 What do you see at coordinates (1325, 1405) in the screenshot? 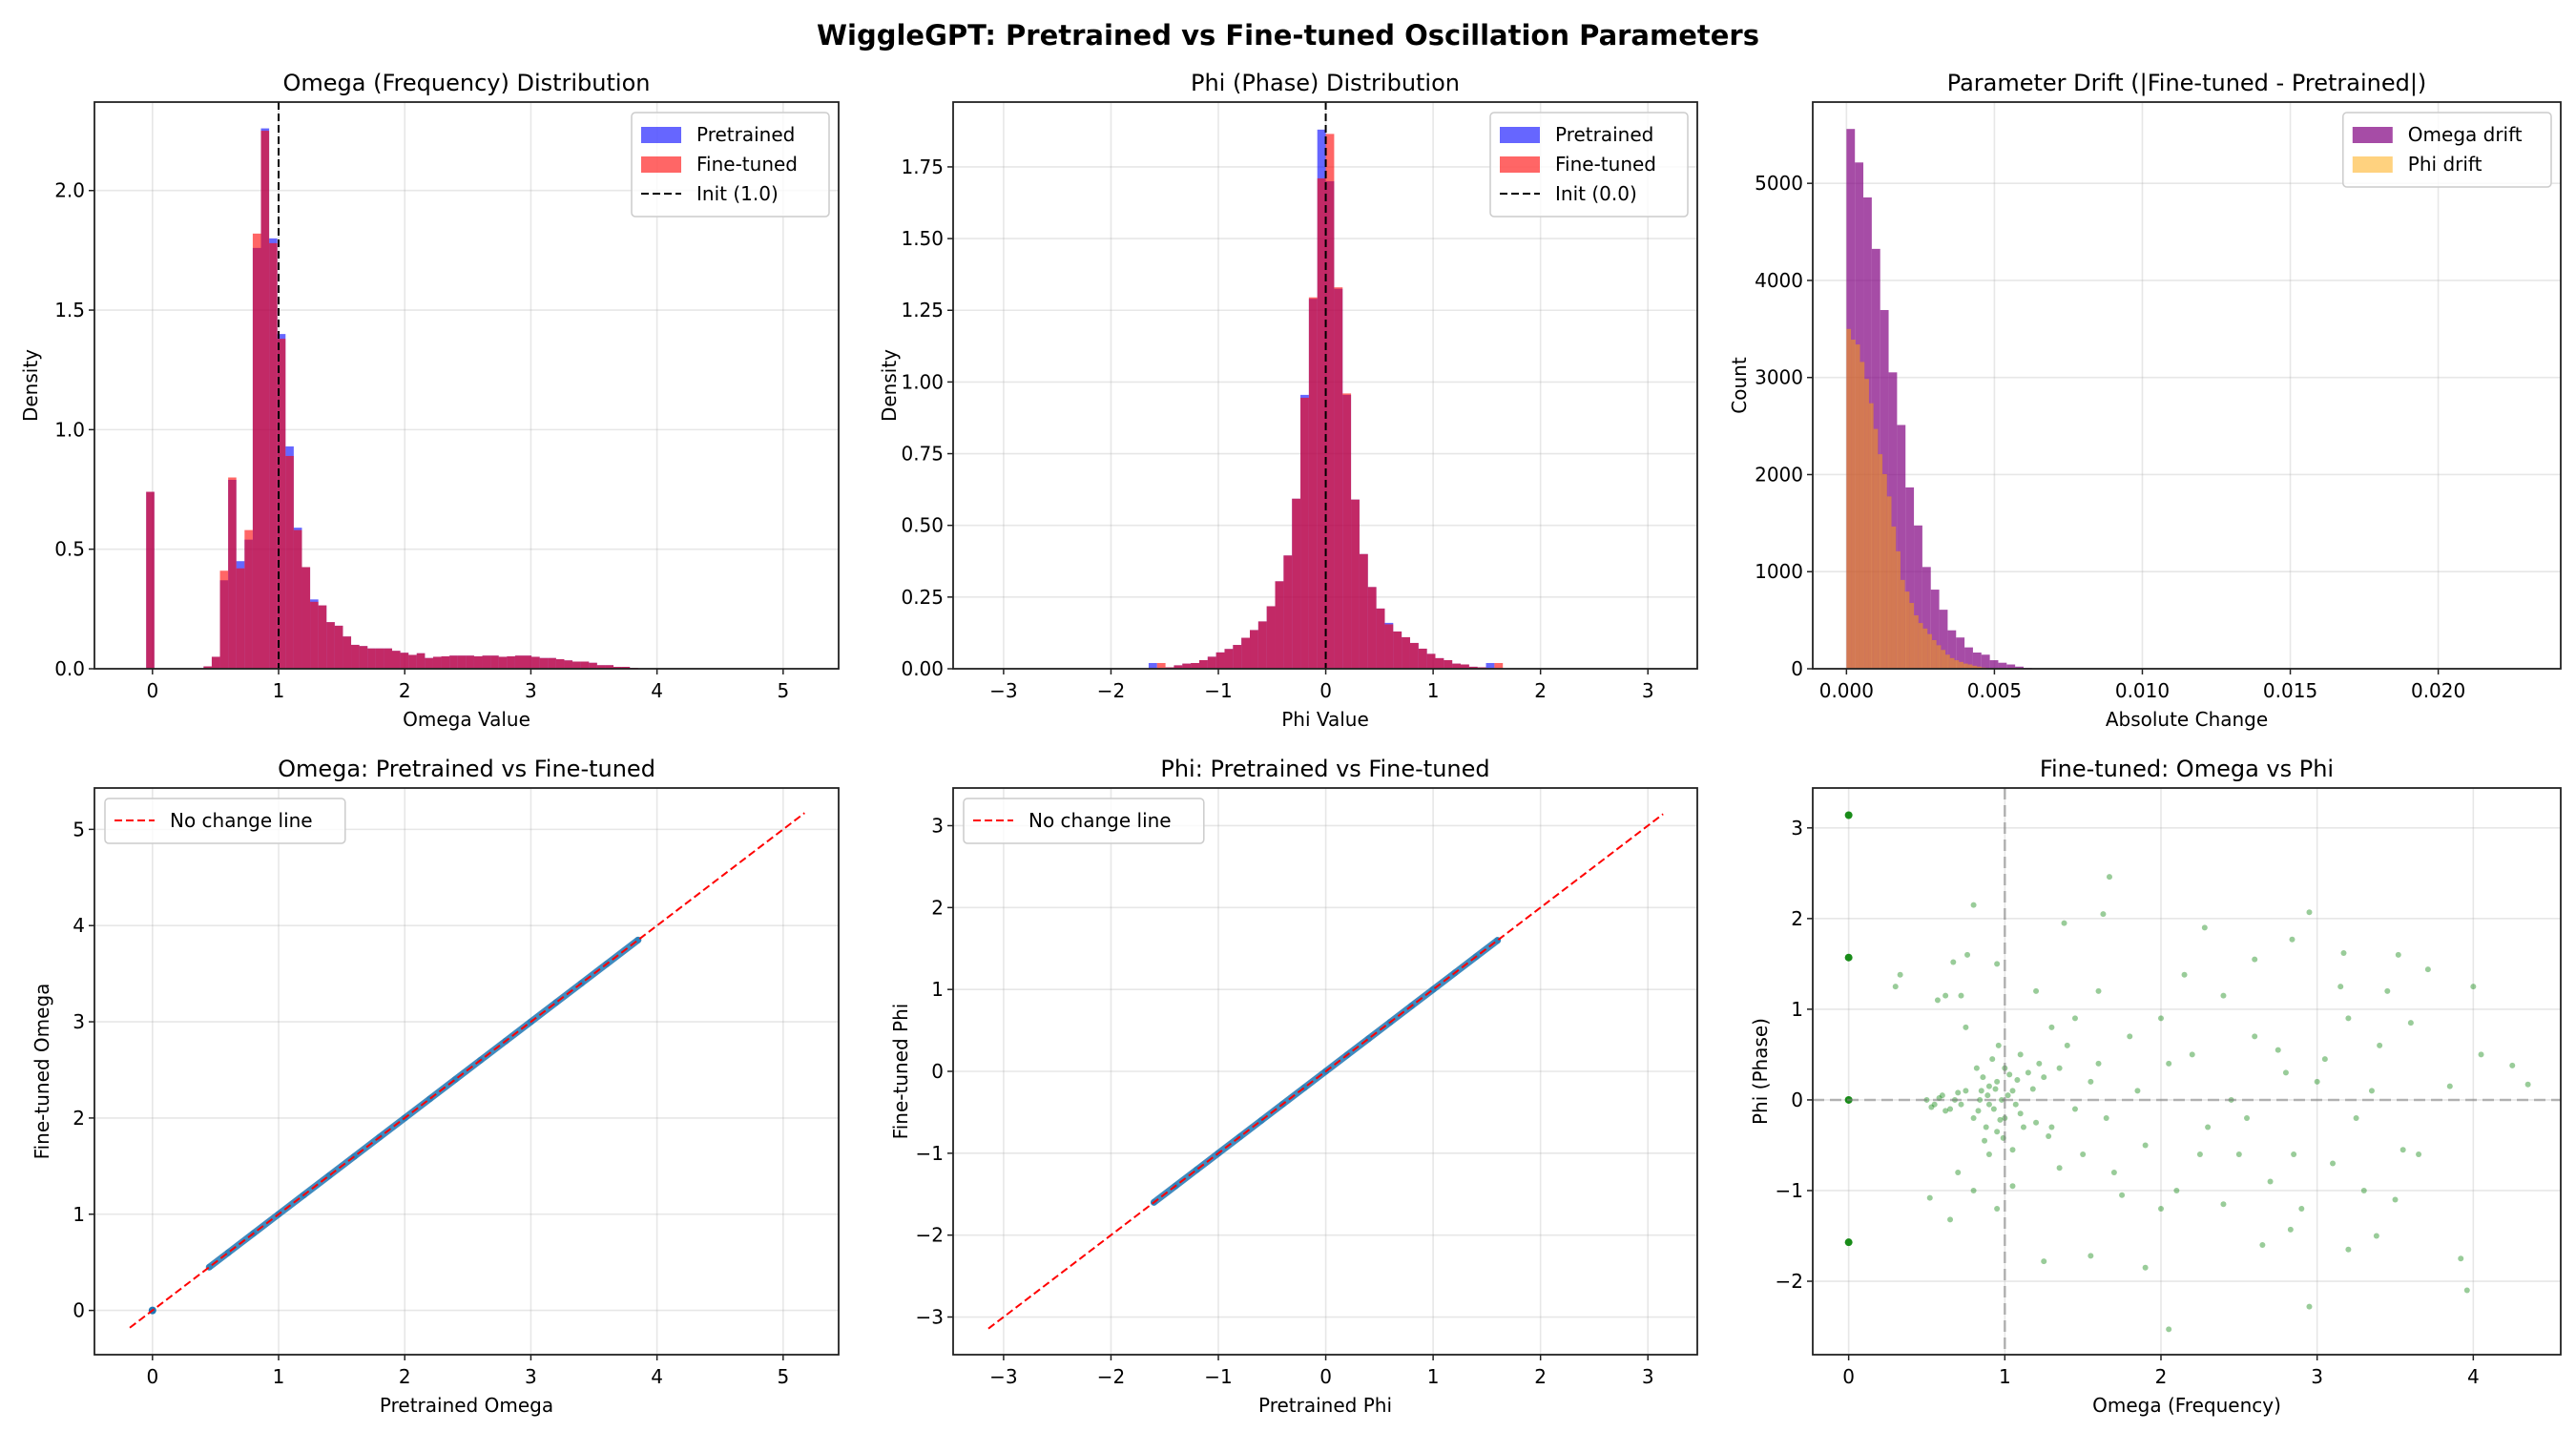
I see `x-axis-label: Pretrained Phi` at bounding box center [1325, 1405].